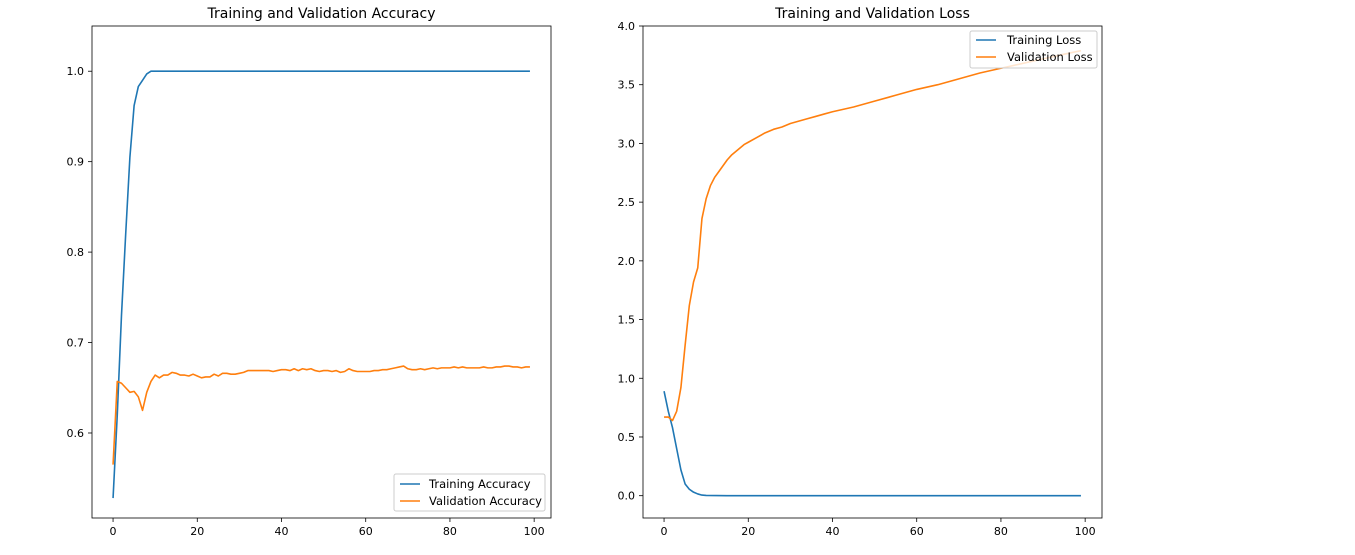 The image size is (1355, 555). What do you see at coordinates (1085, 531) in the screenshot?
I see `loss-x-tick-label: 100` at bounding box center [1085, 531].